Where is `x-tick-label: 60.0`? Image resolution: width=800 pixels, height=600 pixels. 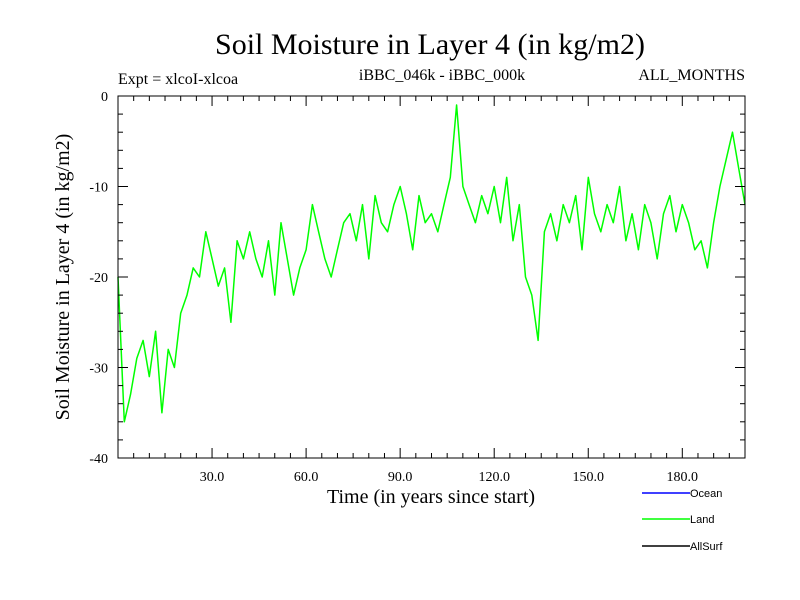
x-tick-label: 60.0 is located at coordinates (306, 477).